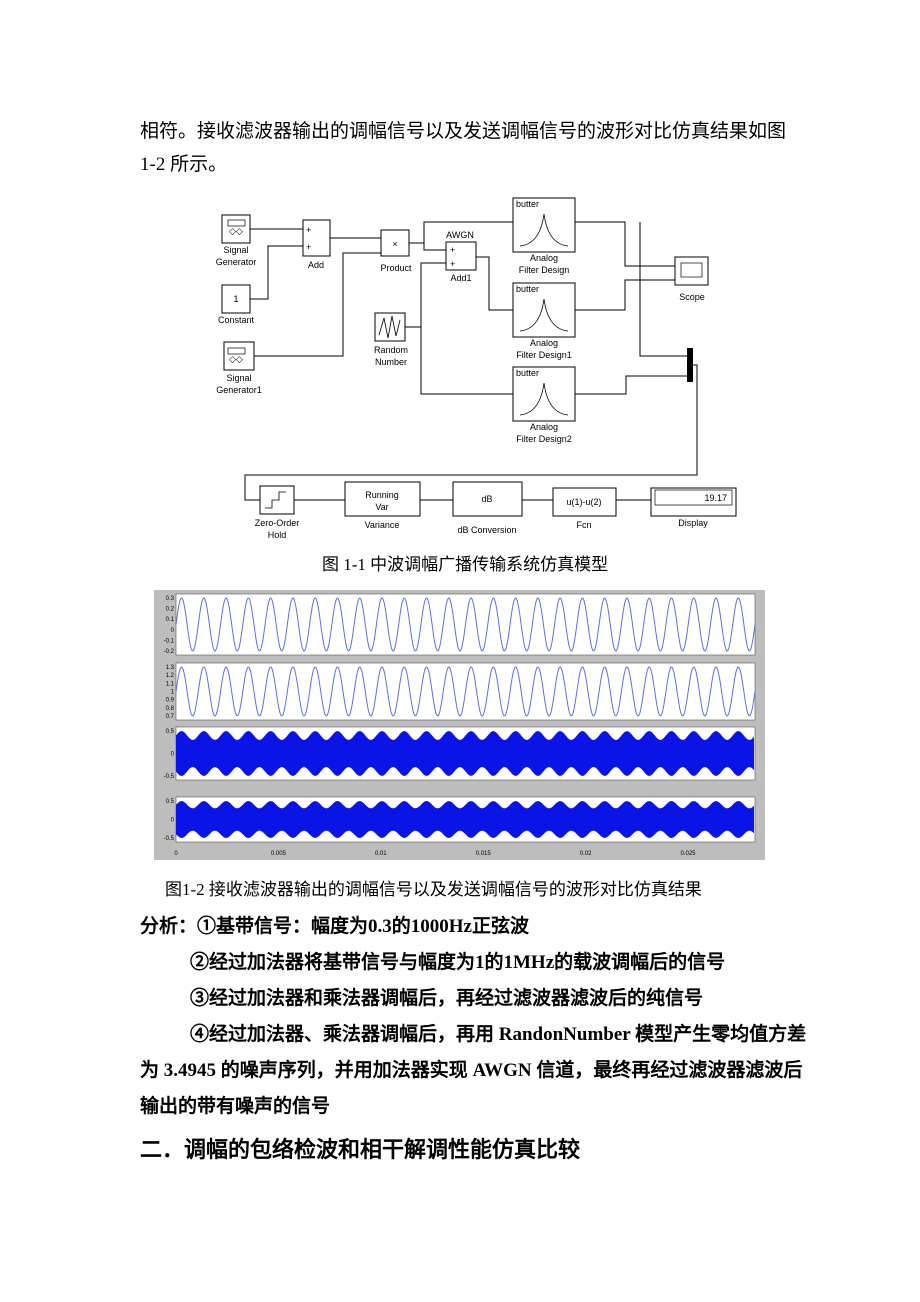  What do you see at coordinates (498, 1033) in the screenshot?
I see `analysis-line: ④经过加法器、乘法器调幅后，再用 RandonNumber 模型产生零均值方差` at bounding box center [498, 1033].